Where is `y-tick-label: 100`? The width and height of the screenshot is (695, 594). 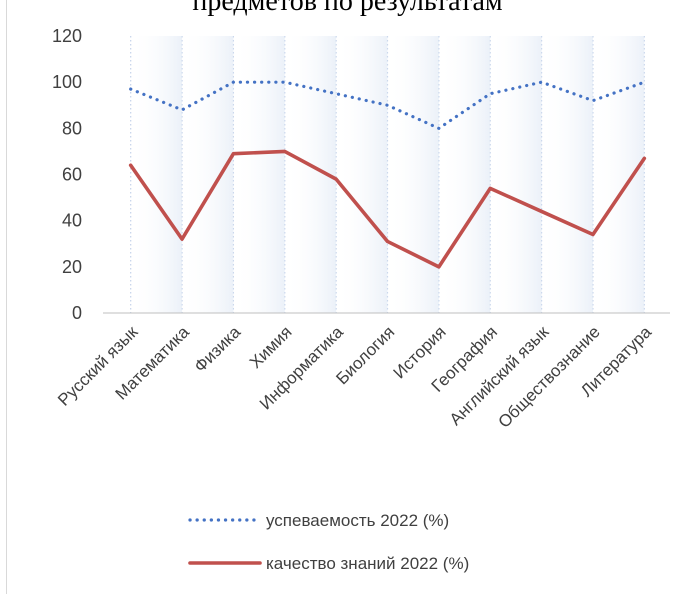 y-tick-label: 100 is located at coordinates (67, 82).